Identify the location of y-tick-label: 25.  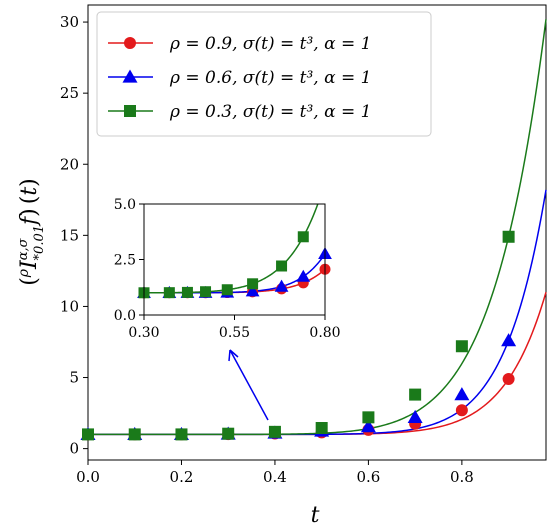
(69, 93).